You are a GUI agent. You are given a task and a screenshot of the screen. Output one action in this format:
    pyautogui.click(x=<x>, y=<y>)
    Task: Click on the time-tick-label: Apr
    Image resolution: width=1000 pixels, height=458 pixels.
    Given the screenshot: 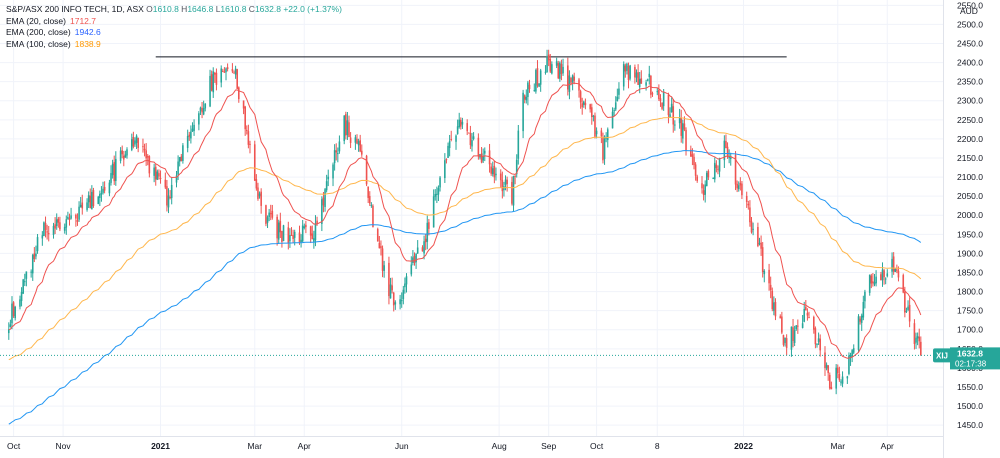 What is the action you would take?
    pyautogui.click(x=304, y=446)
    